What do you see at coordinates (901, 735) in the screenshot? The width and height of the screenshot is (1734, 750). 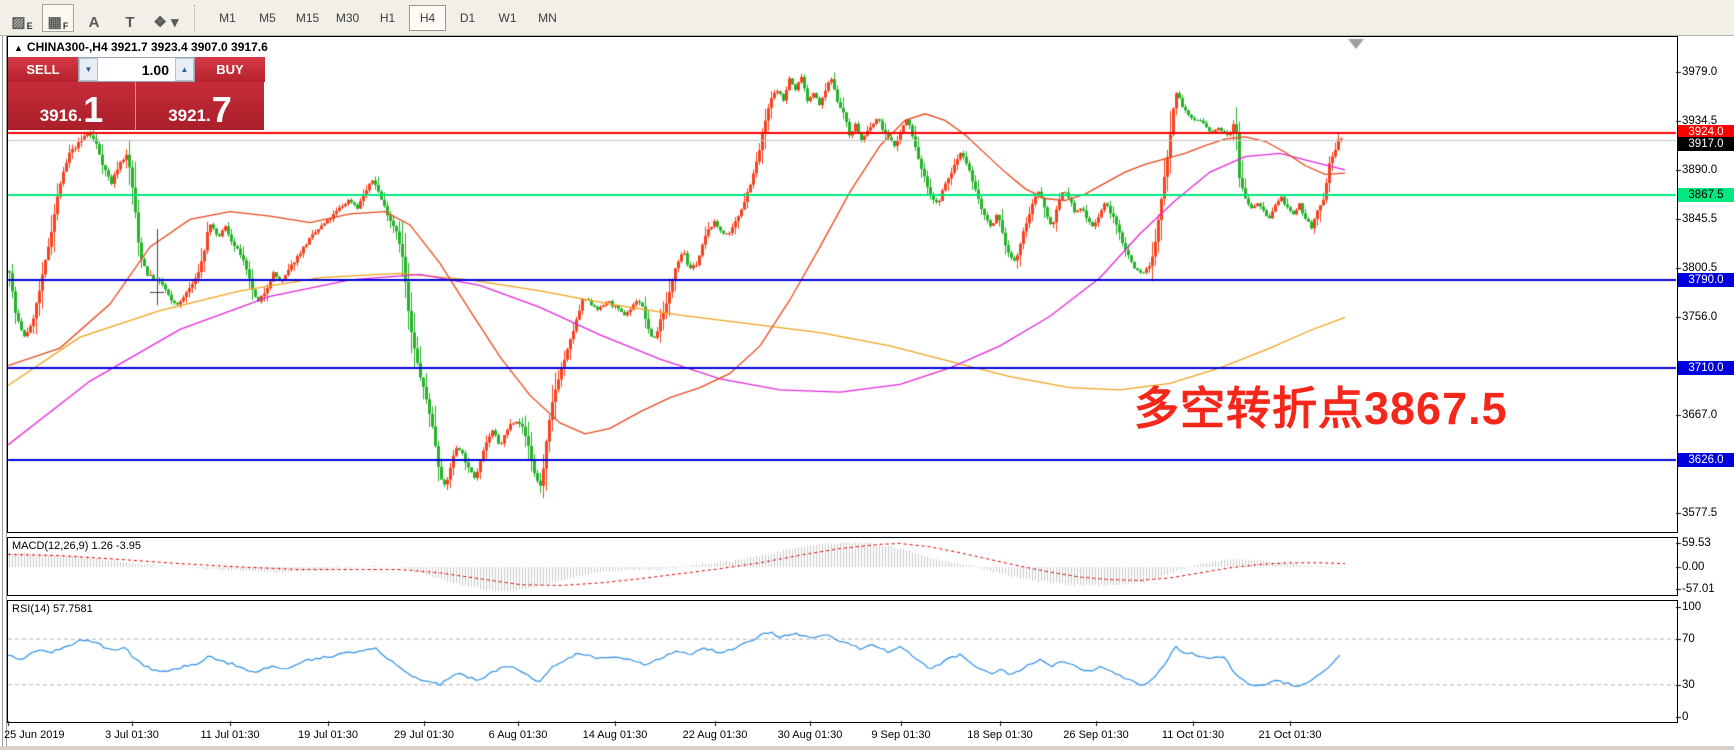 I see `date-label: 9 Sep 01:30` at bounding box center [901, 735].